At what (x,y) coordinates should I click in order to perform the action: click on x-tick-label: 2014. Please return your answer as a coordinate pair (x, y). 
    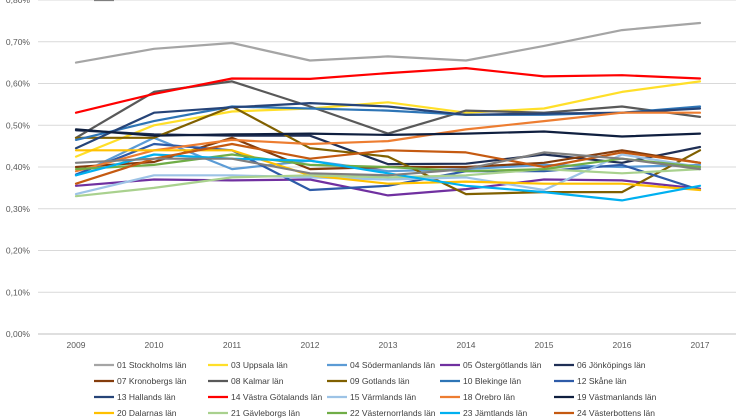
    Looking at the image, I should click on (466, 345).